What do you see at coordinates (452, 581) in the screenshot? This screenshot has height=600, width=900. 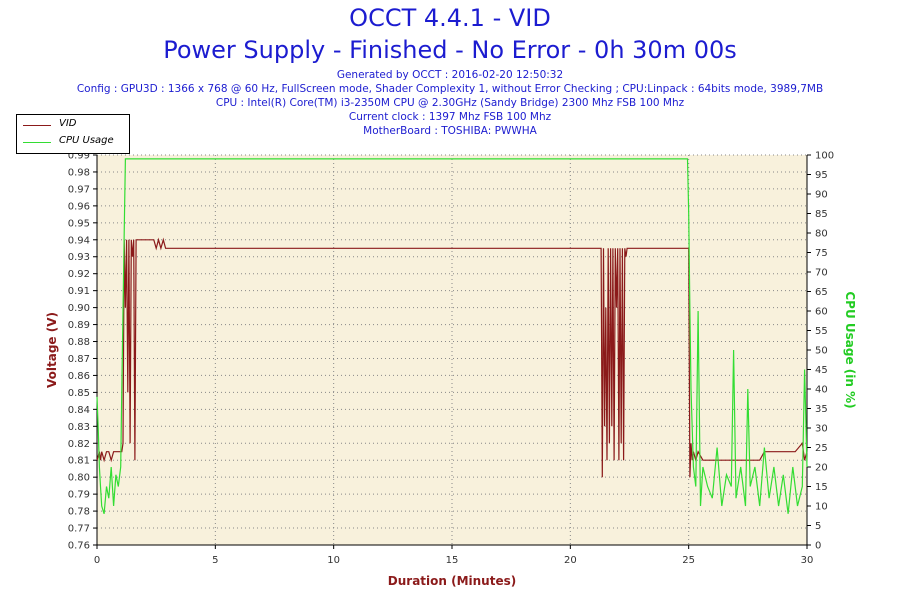 I see `x-axis-label: Duration (Minutes)` at bounding box center [452, 581].